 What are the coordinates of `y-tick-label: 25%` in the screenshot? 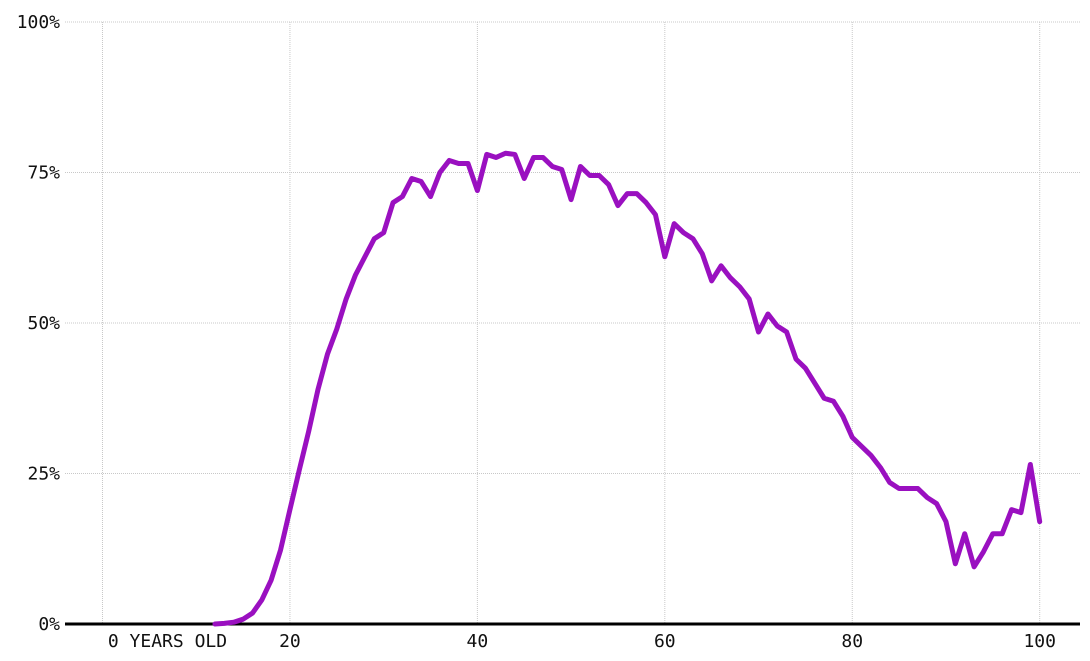 It's located at (43, 474).